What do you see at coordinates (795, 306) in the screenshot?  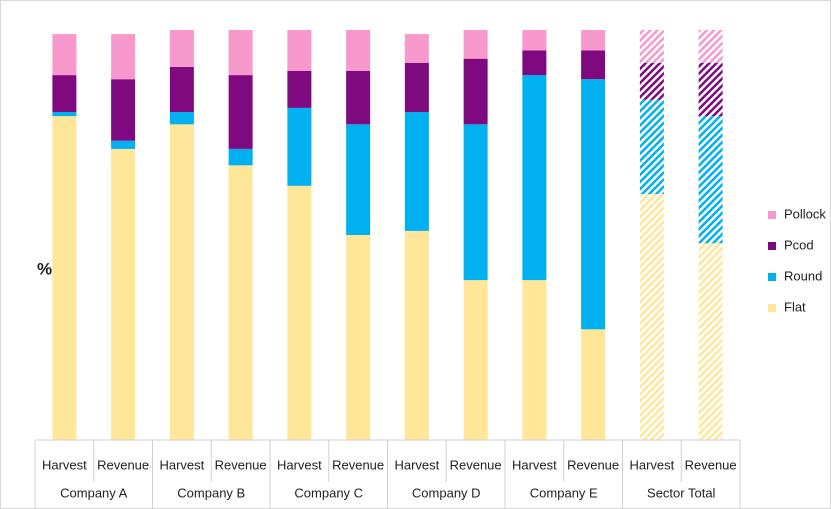 I see `legend-label: Flat` at bounding box center [795, 306].